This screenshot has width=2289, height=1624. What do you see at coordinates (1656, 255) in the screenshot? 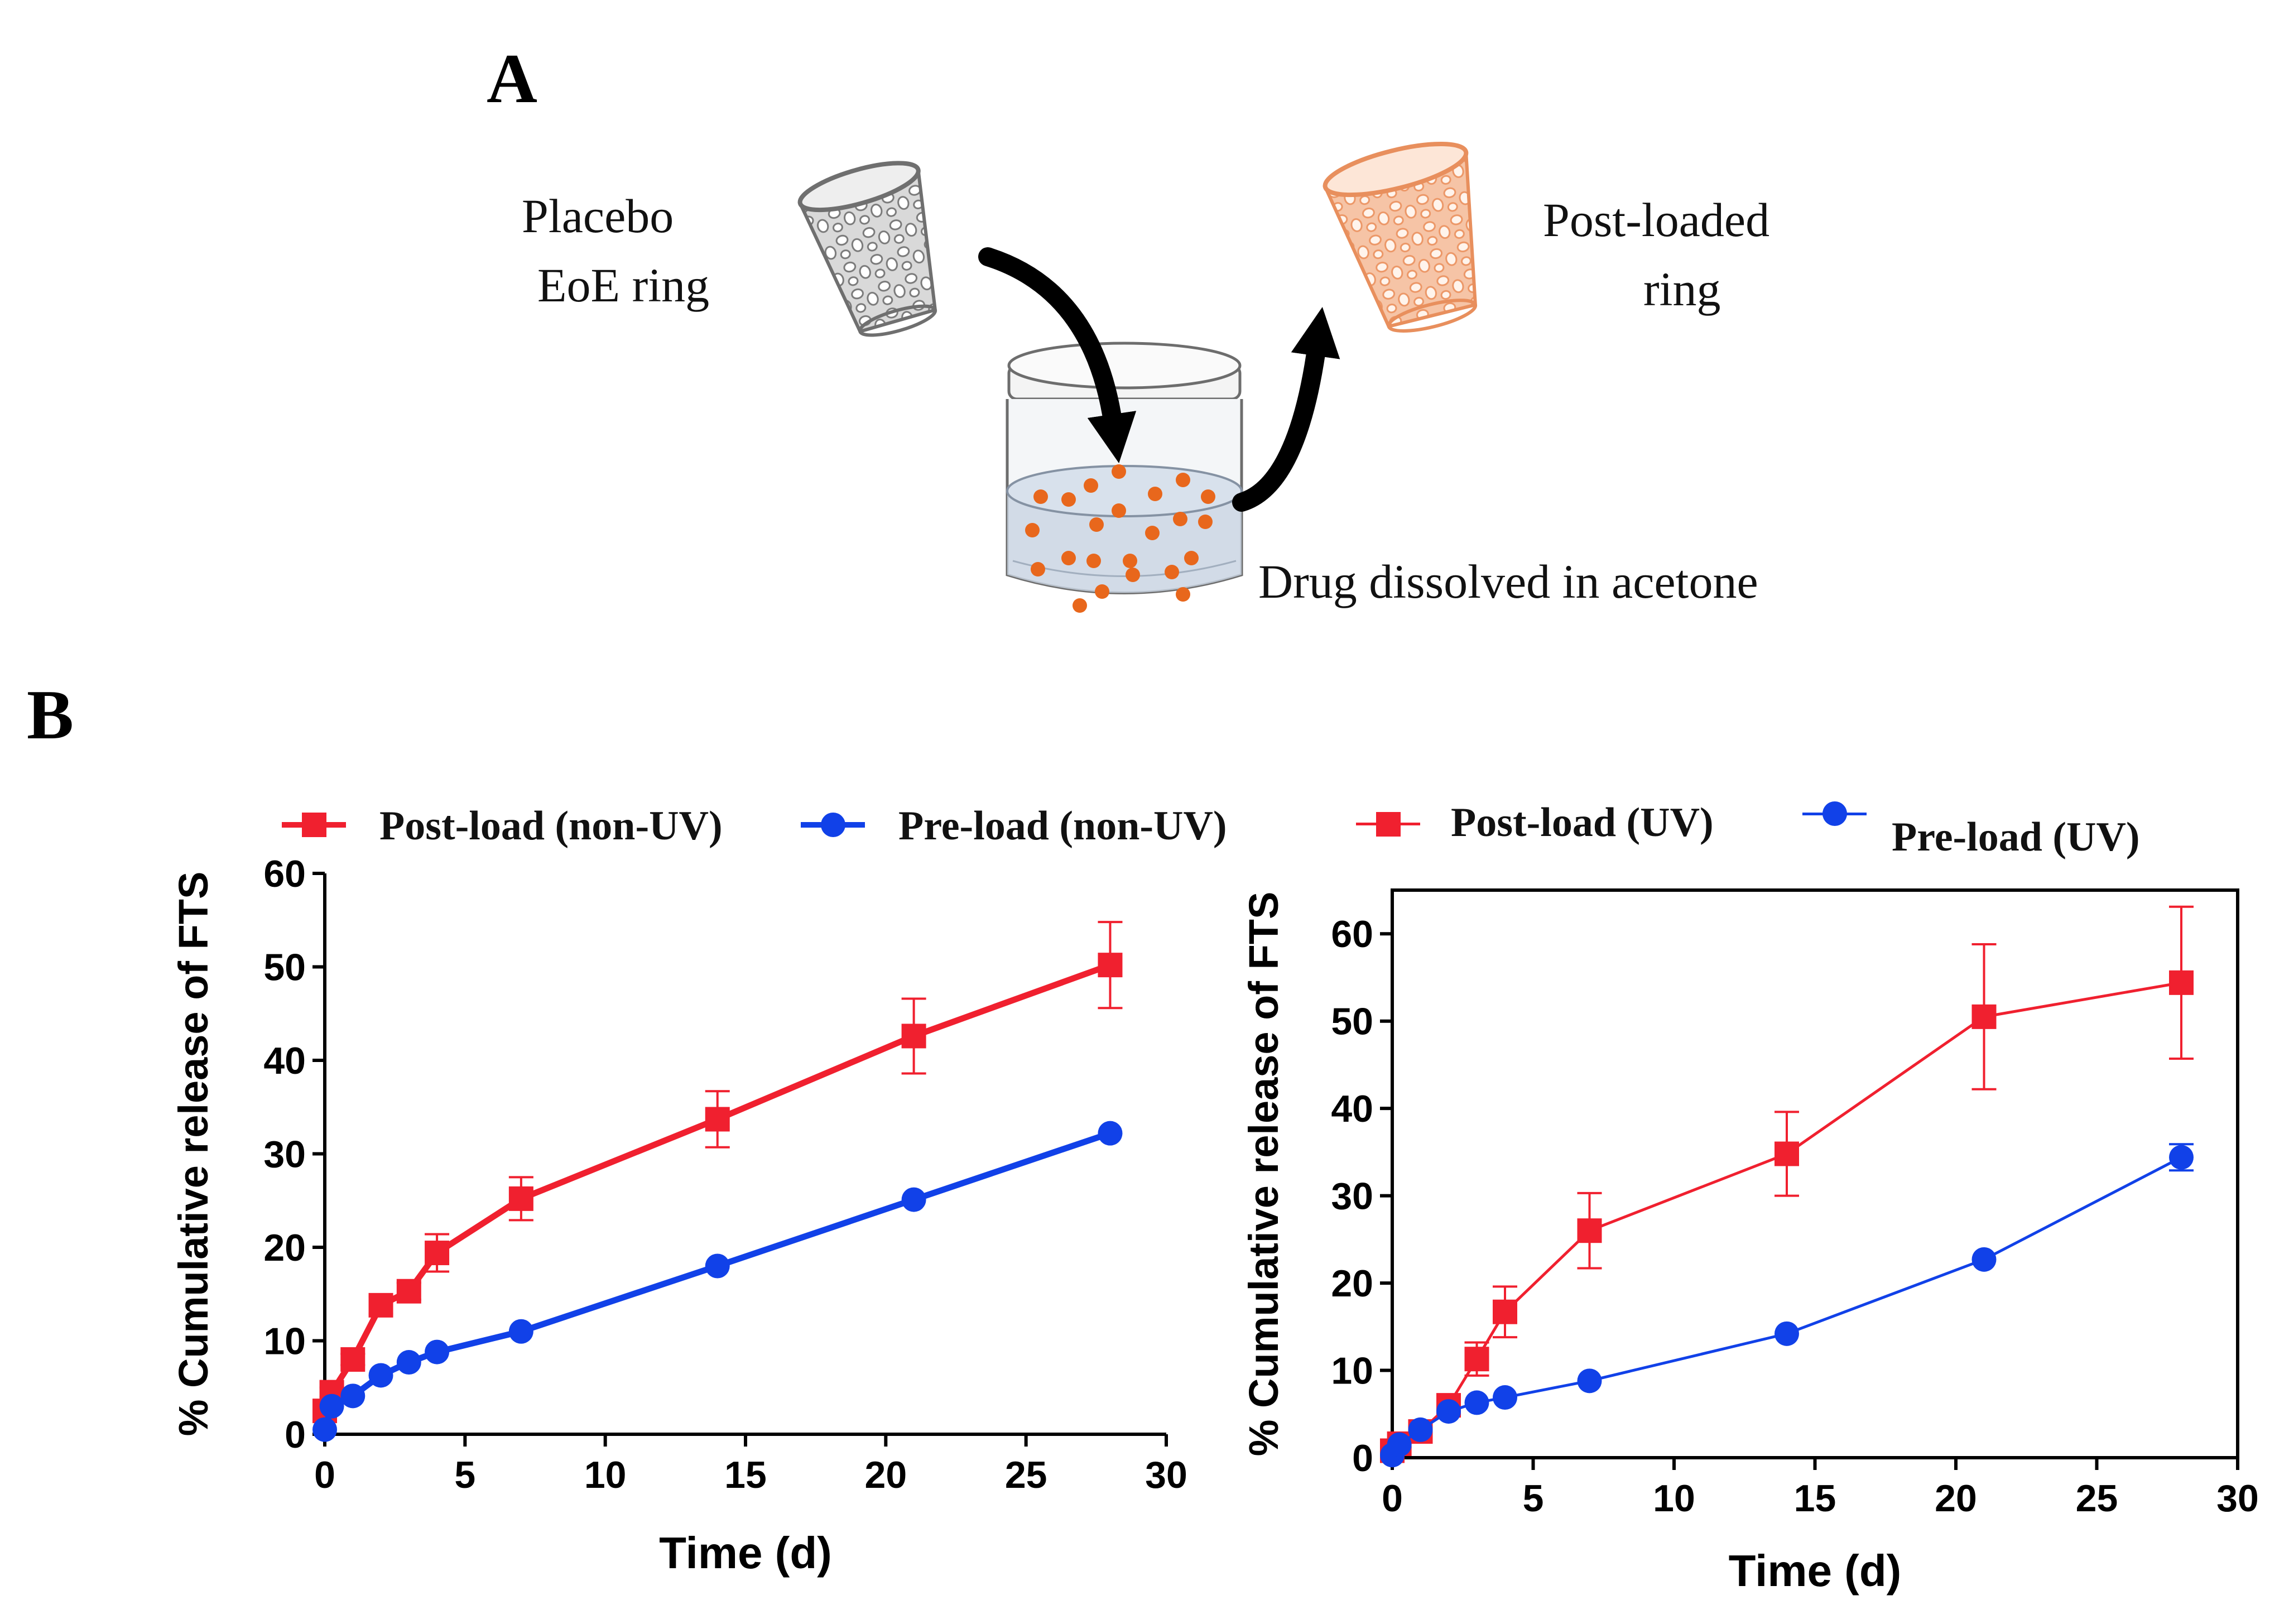
I see `post-loaded-ring-label: Post-loaded ring` at bounding box center [1656, 255].